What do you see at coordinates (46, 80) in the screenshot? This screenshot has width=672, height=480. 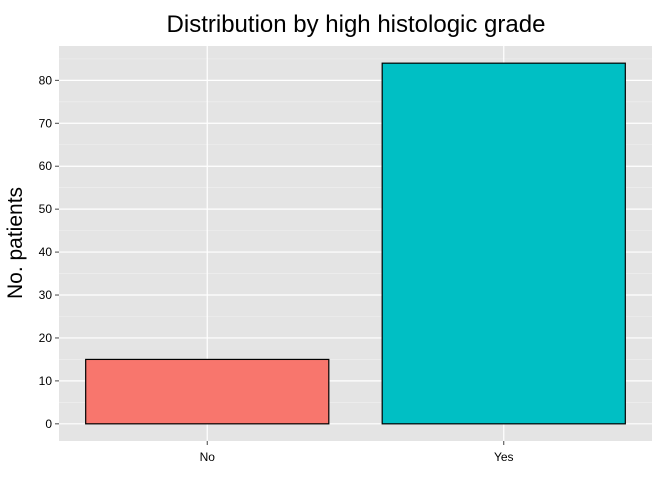 I see `y-tick-label: 80` at bounding box center [46, 80].